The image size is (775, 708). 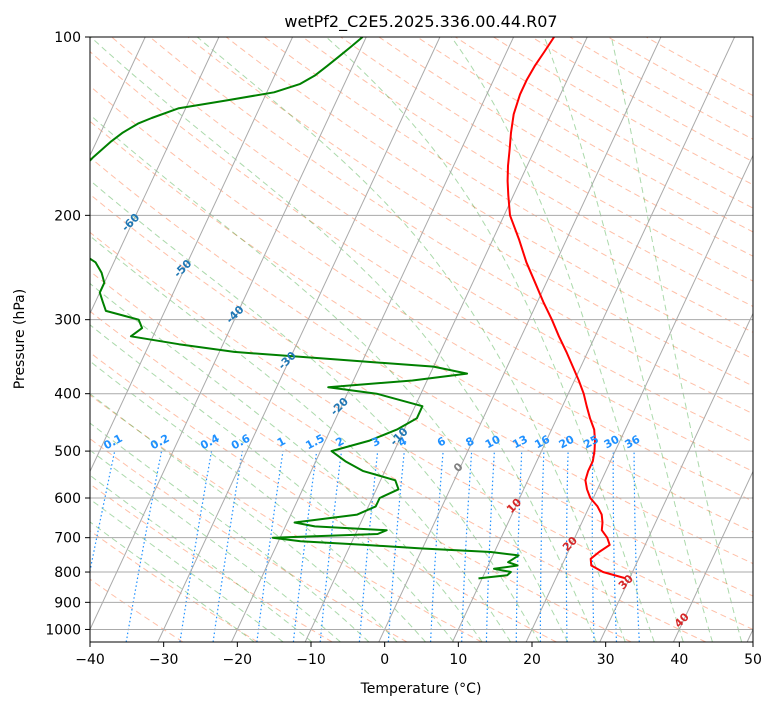 I want to click on y-tick-label: 600, so click(x=67, y=499).